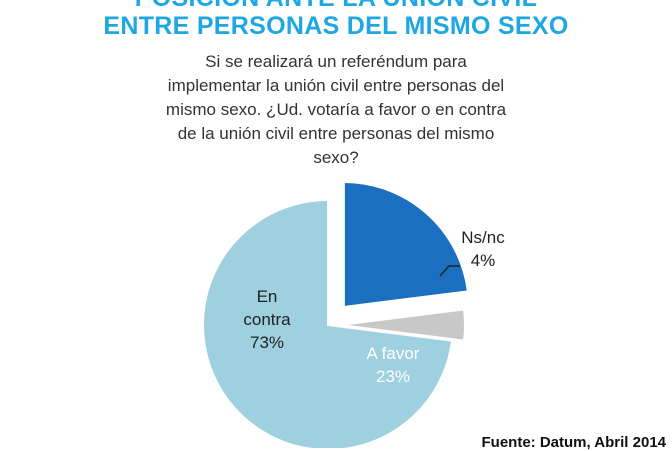 Image resolution: width=672 pixels, height=451 pixels. What do you see at coordinates (393, 353) in the screenshot?
I see `label-a-favor-line: A favor` at bounding box center [393, 353].